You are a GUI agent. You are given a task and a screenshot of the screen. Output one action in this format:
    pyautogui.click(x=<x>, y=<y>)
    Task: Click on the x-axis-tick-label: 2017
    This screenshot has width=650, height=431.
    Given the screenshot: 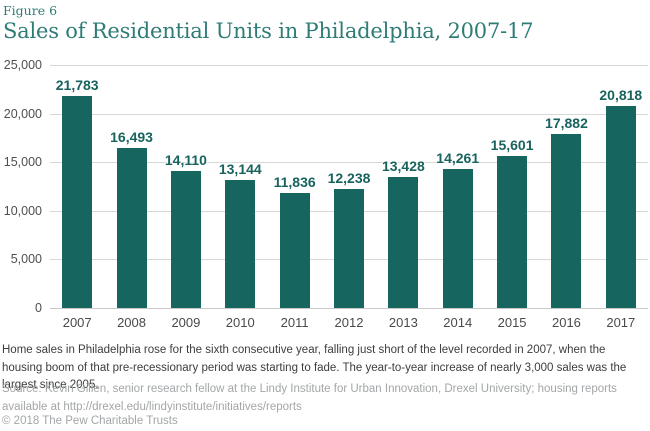 What is the action you would take?
    pyautogui.click(x=621, y=322)
    